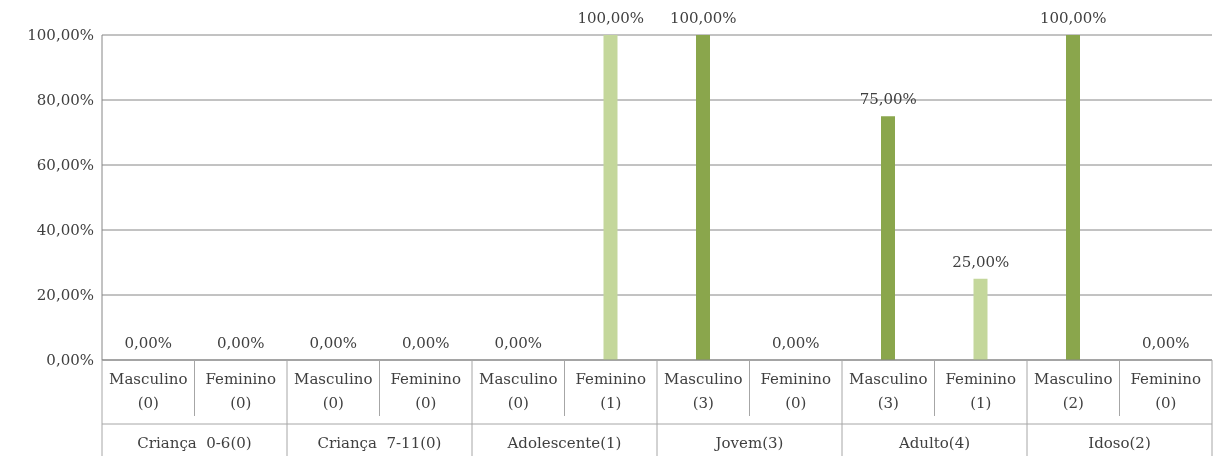 This screenshot has height=464, width=1222. What do you see at coordinates (748, 443) in the screenshot?
I see `text: Jovem(3)` at bounding box center [748, 443].